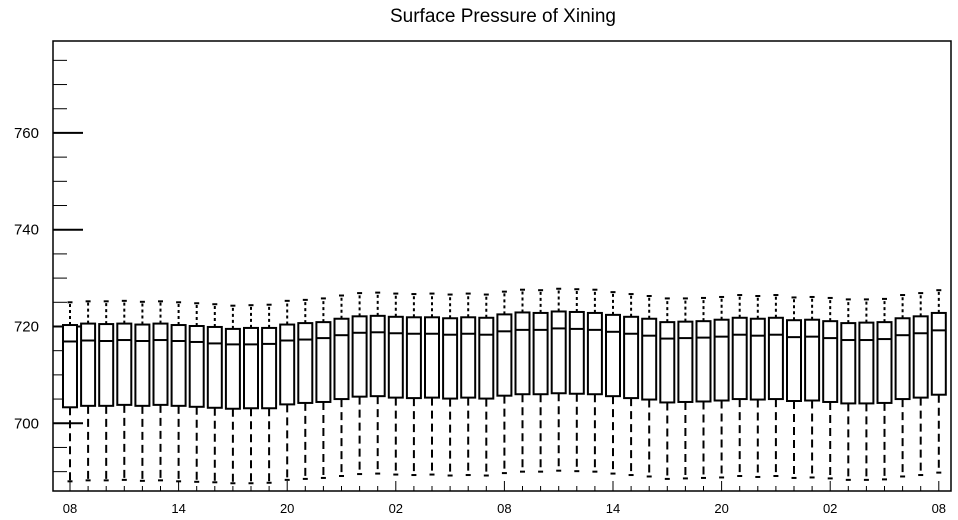 The width and height of the screenshot is (958, 520). Describe the element at coordinates (48, 266) in the screenshot. I see `y-axis: 700 720 740 760` at that location.